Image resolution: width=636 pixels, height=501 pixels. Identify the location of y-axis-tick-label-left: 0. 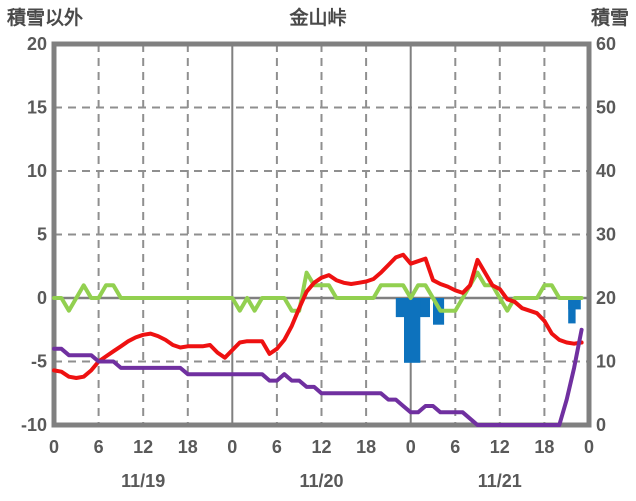
(42, 298).